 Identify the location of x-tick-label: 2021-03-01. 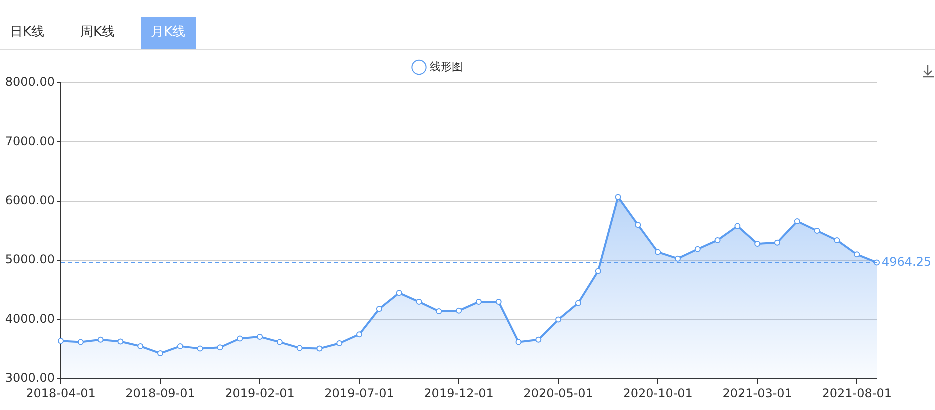
(757, 393).